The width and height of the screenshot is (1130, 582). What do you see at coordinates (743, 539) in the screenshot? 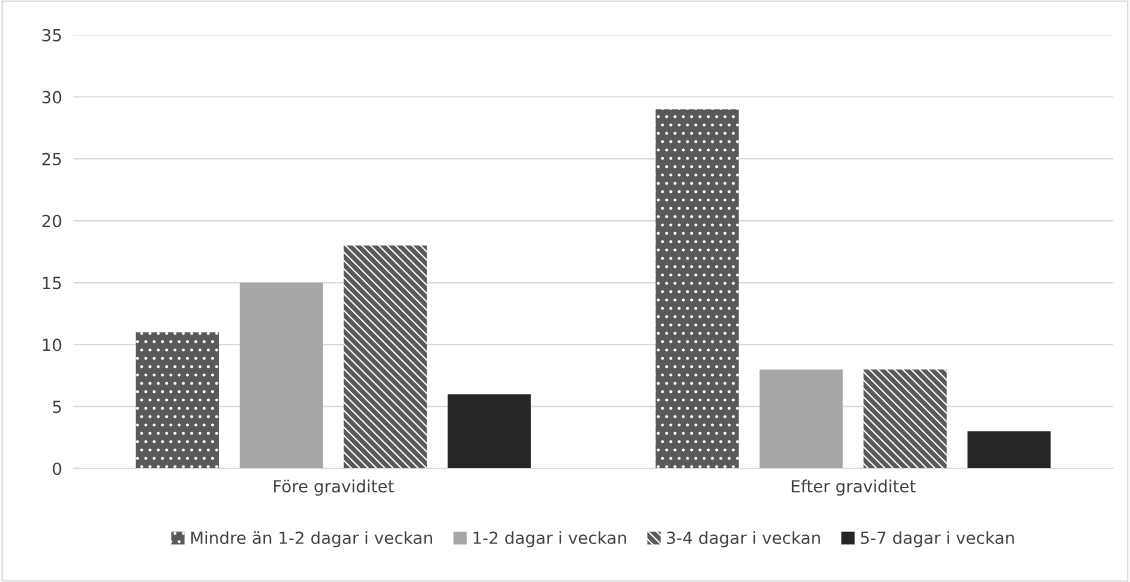
I see `legend-label: 3-4 dagar i veckan` at bounding box center [743, 539].